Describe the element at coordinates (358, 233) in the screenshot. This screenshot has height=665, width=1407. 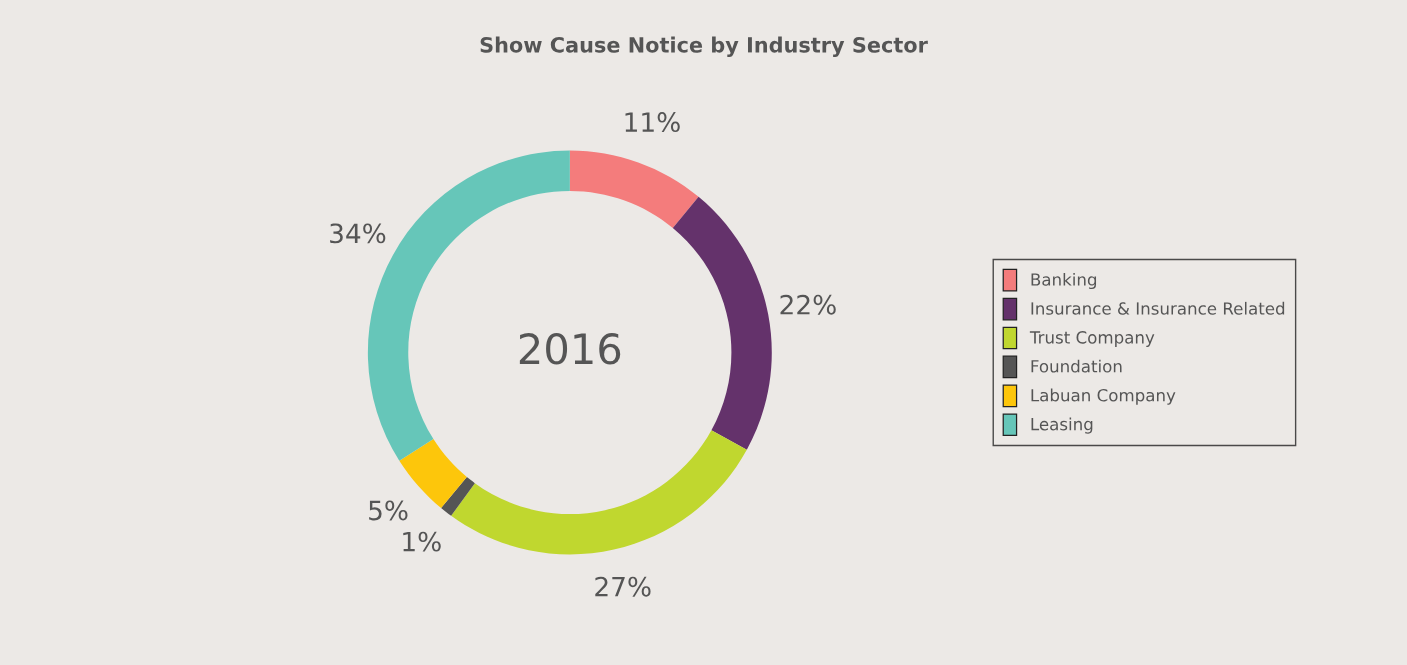
I see `data-label: 34%` at that location.